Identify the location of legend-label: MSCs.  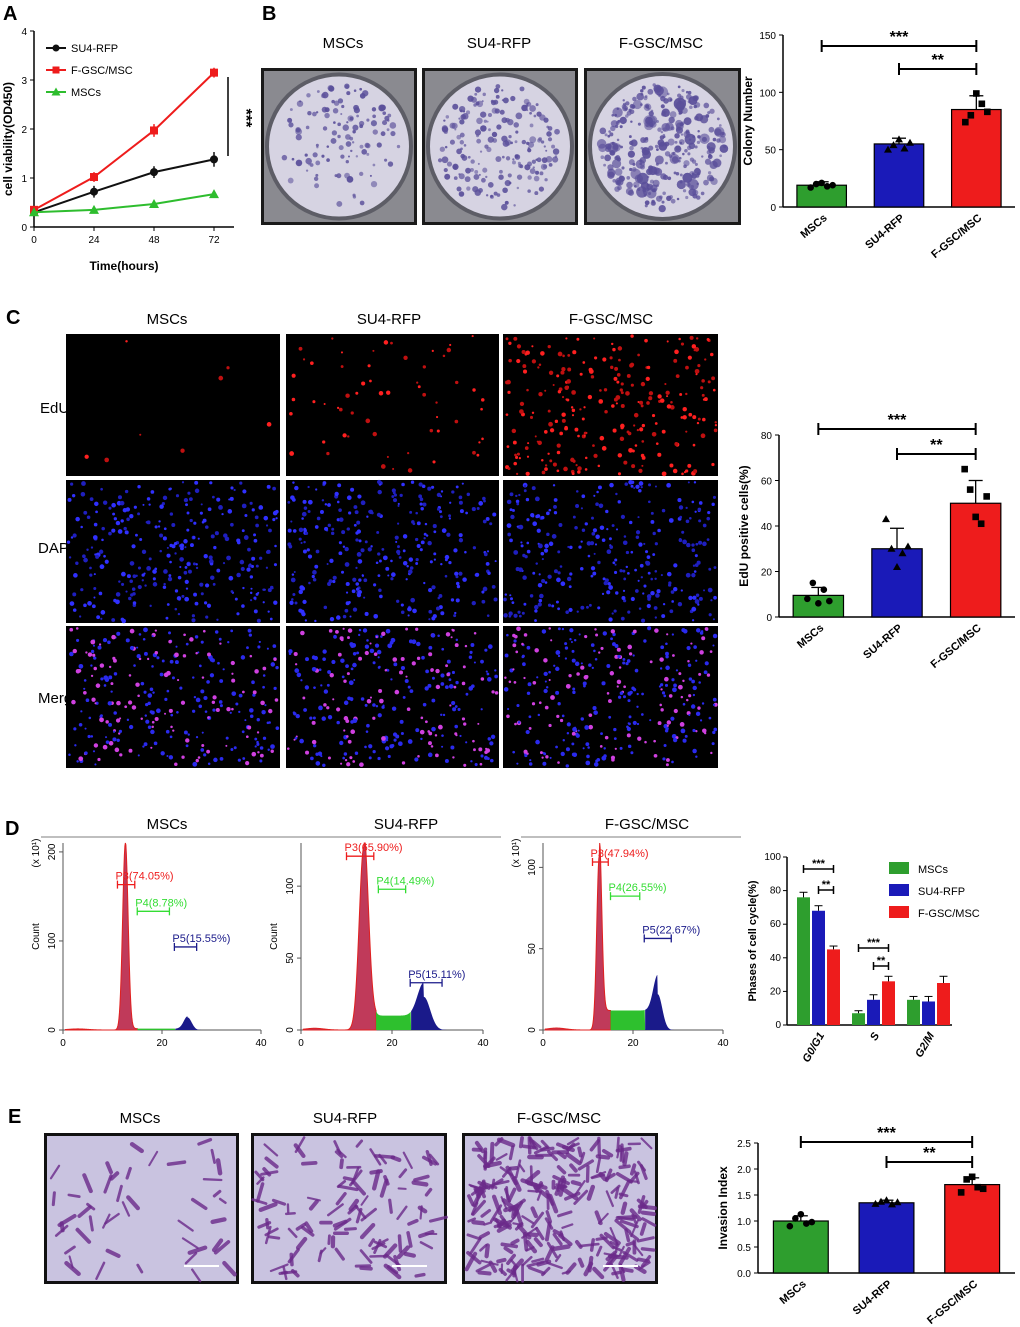
(86, 93).